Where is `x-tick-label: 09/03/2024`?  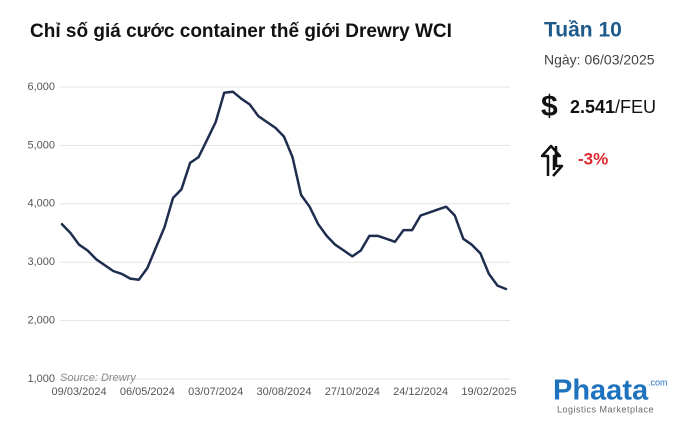 x-tick-label: 09/03/2024 is located at coordinates (79, 392).